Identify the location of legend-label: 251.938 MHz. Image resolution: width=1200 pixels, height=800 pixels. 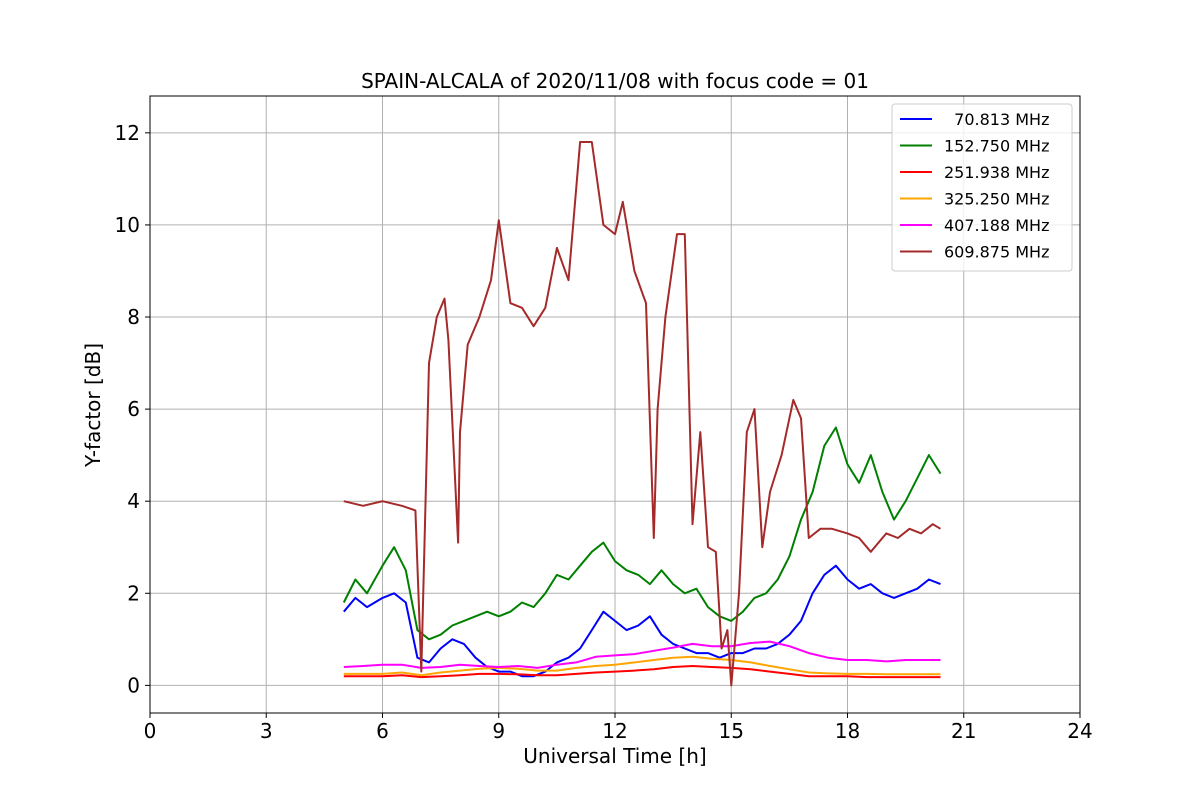
(996, 172).